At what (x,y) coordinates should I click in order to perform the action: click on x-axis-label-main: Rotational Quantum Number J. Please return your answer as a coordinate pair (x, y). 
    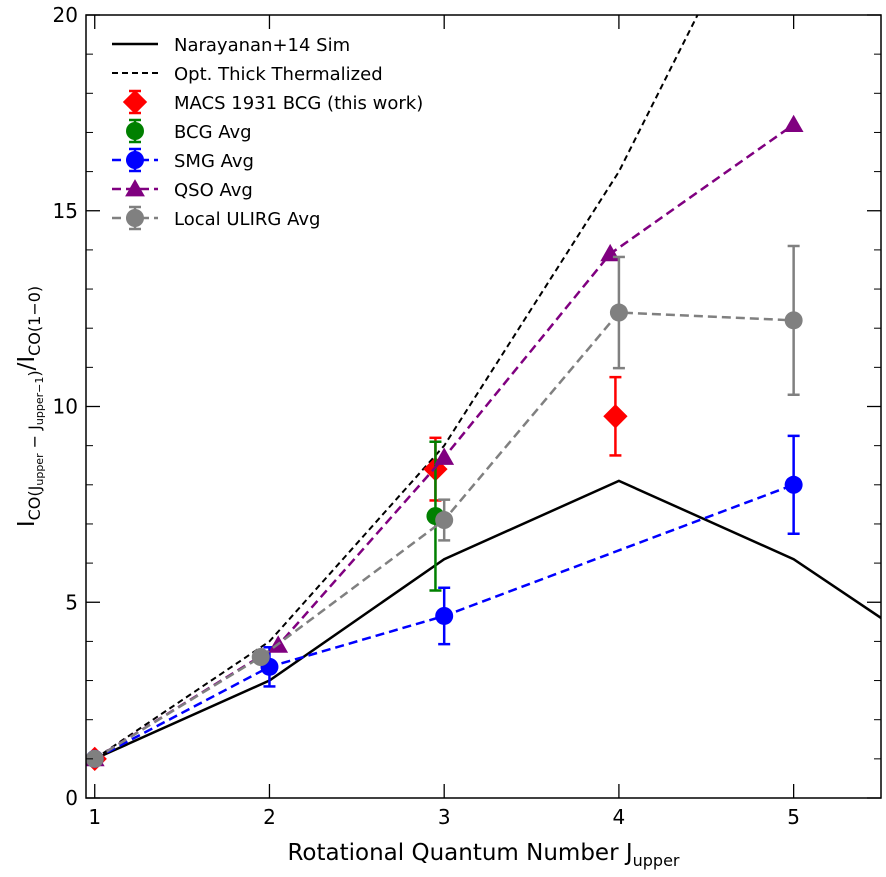
    Looking at the image, I should click on (459, 853).